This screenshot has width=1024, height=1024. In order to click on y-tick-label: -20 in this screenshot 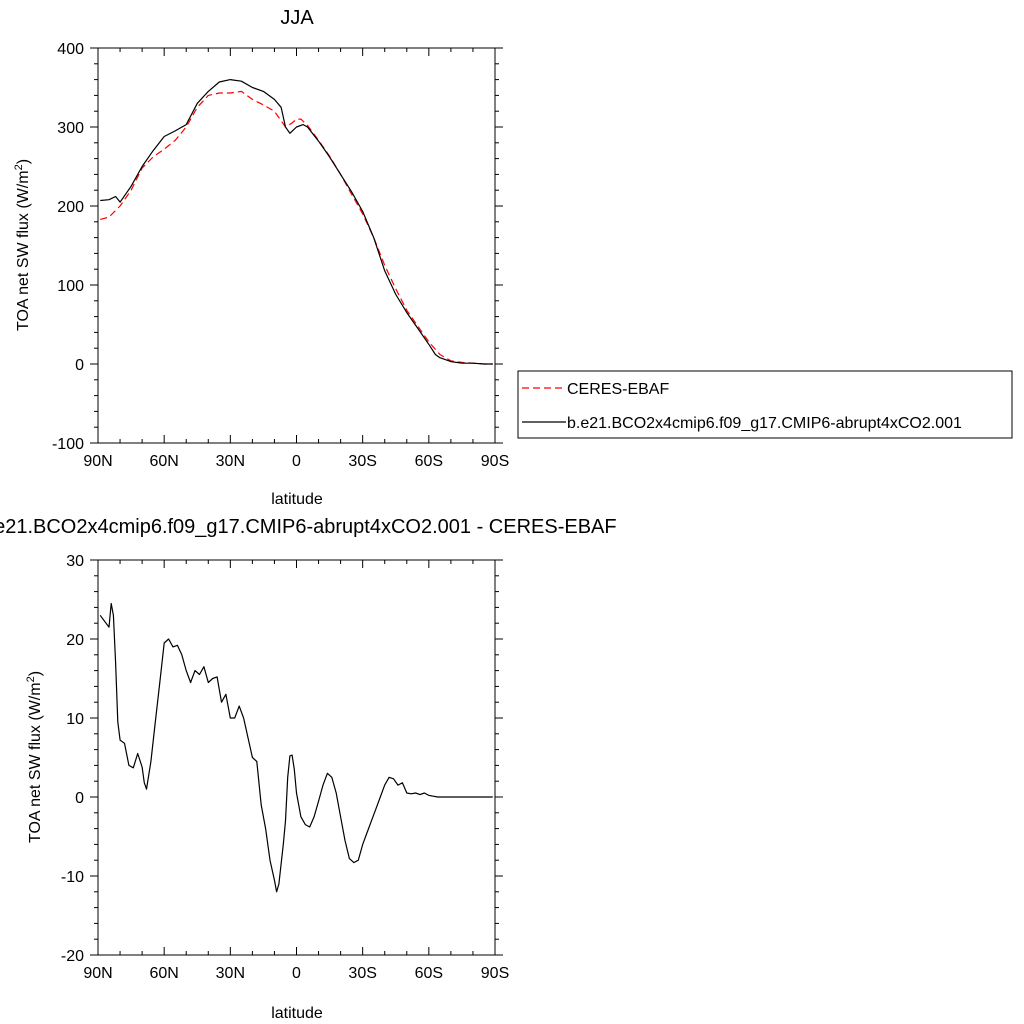, I will do `click(72, 956)`.